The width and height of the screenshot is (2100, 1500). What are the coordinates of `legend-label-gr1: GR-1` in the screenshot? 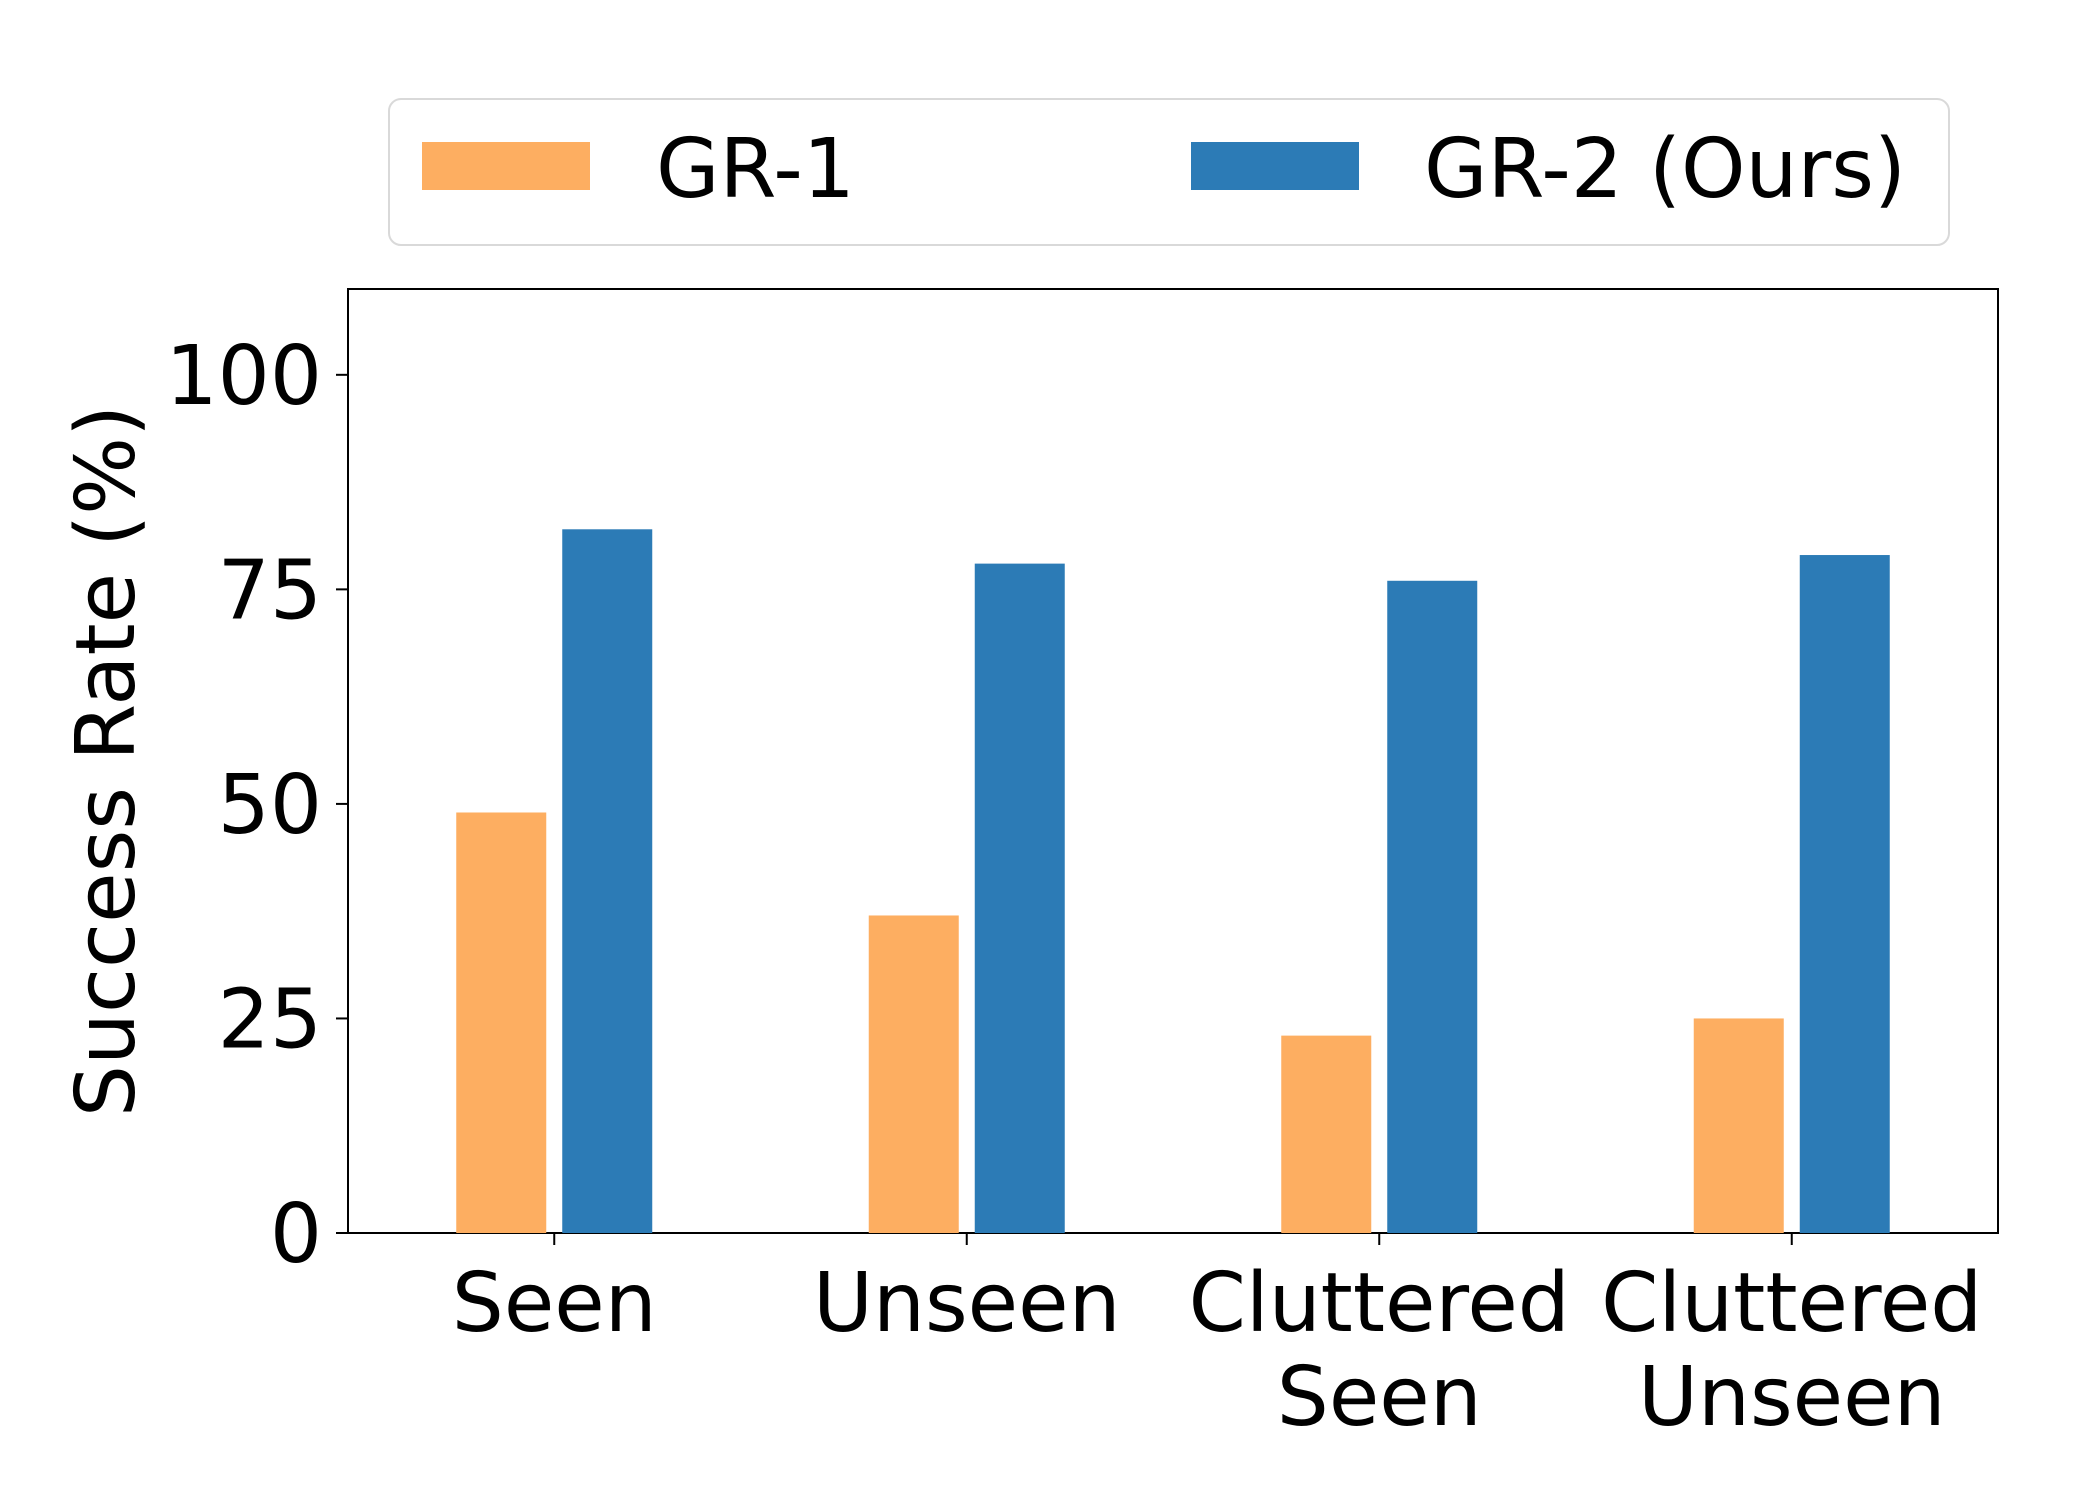 It's located at (755, 169).